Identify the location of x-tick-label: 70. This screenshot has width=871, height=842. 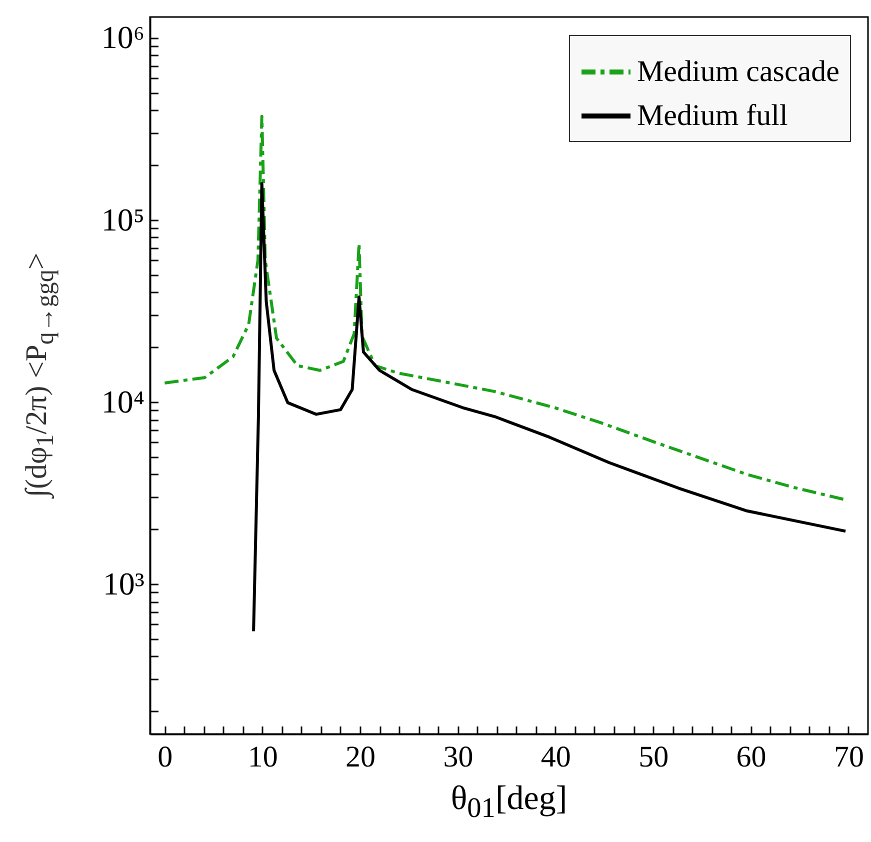
(849, 757).